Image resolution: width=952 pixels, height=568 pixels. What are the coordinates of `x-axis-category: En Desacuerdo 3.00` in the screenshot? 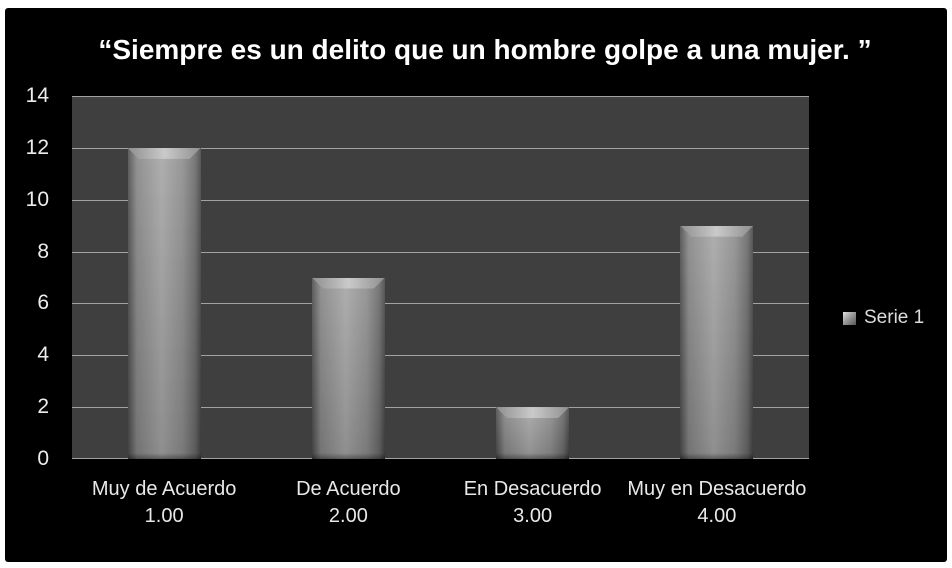 It's located at (533, 503).